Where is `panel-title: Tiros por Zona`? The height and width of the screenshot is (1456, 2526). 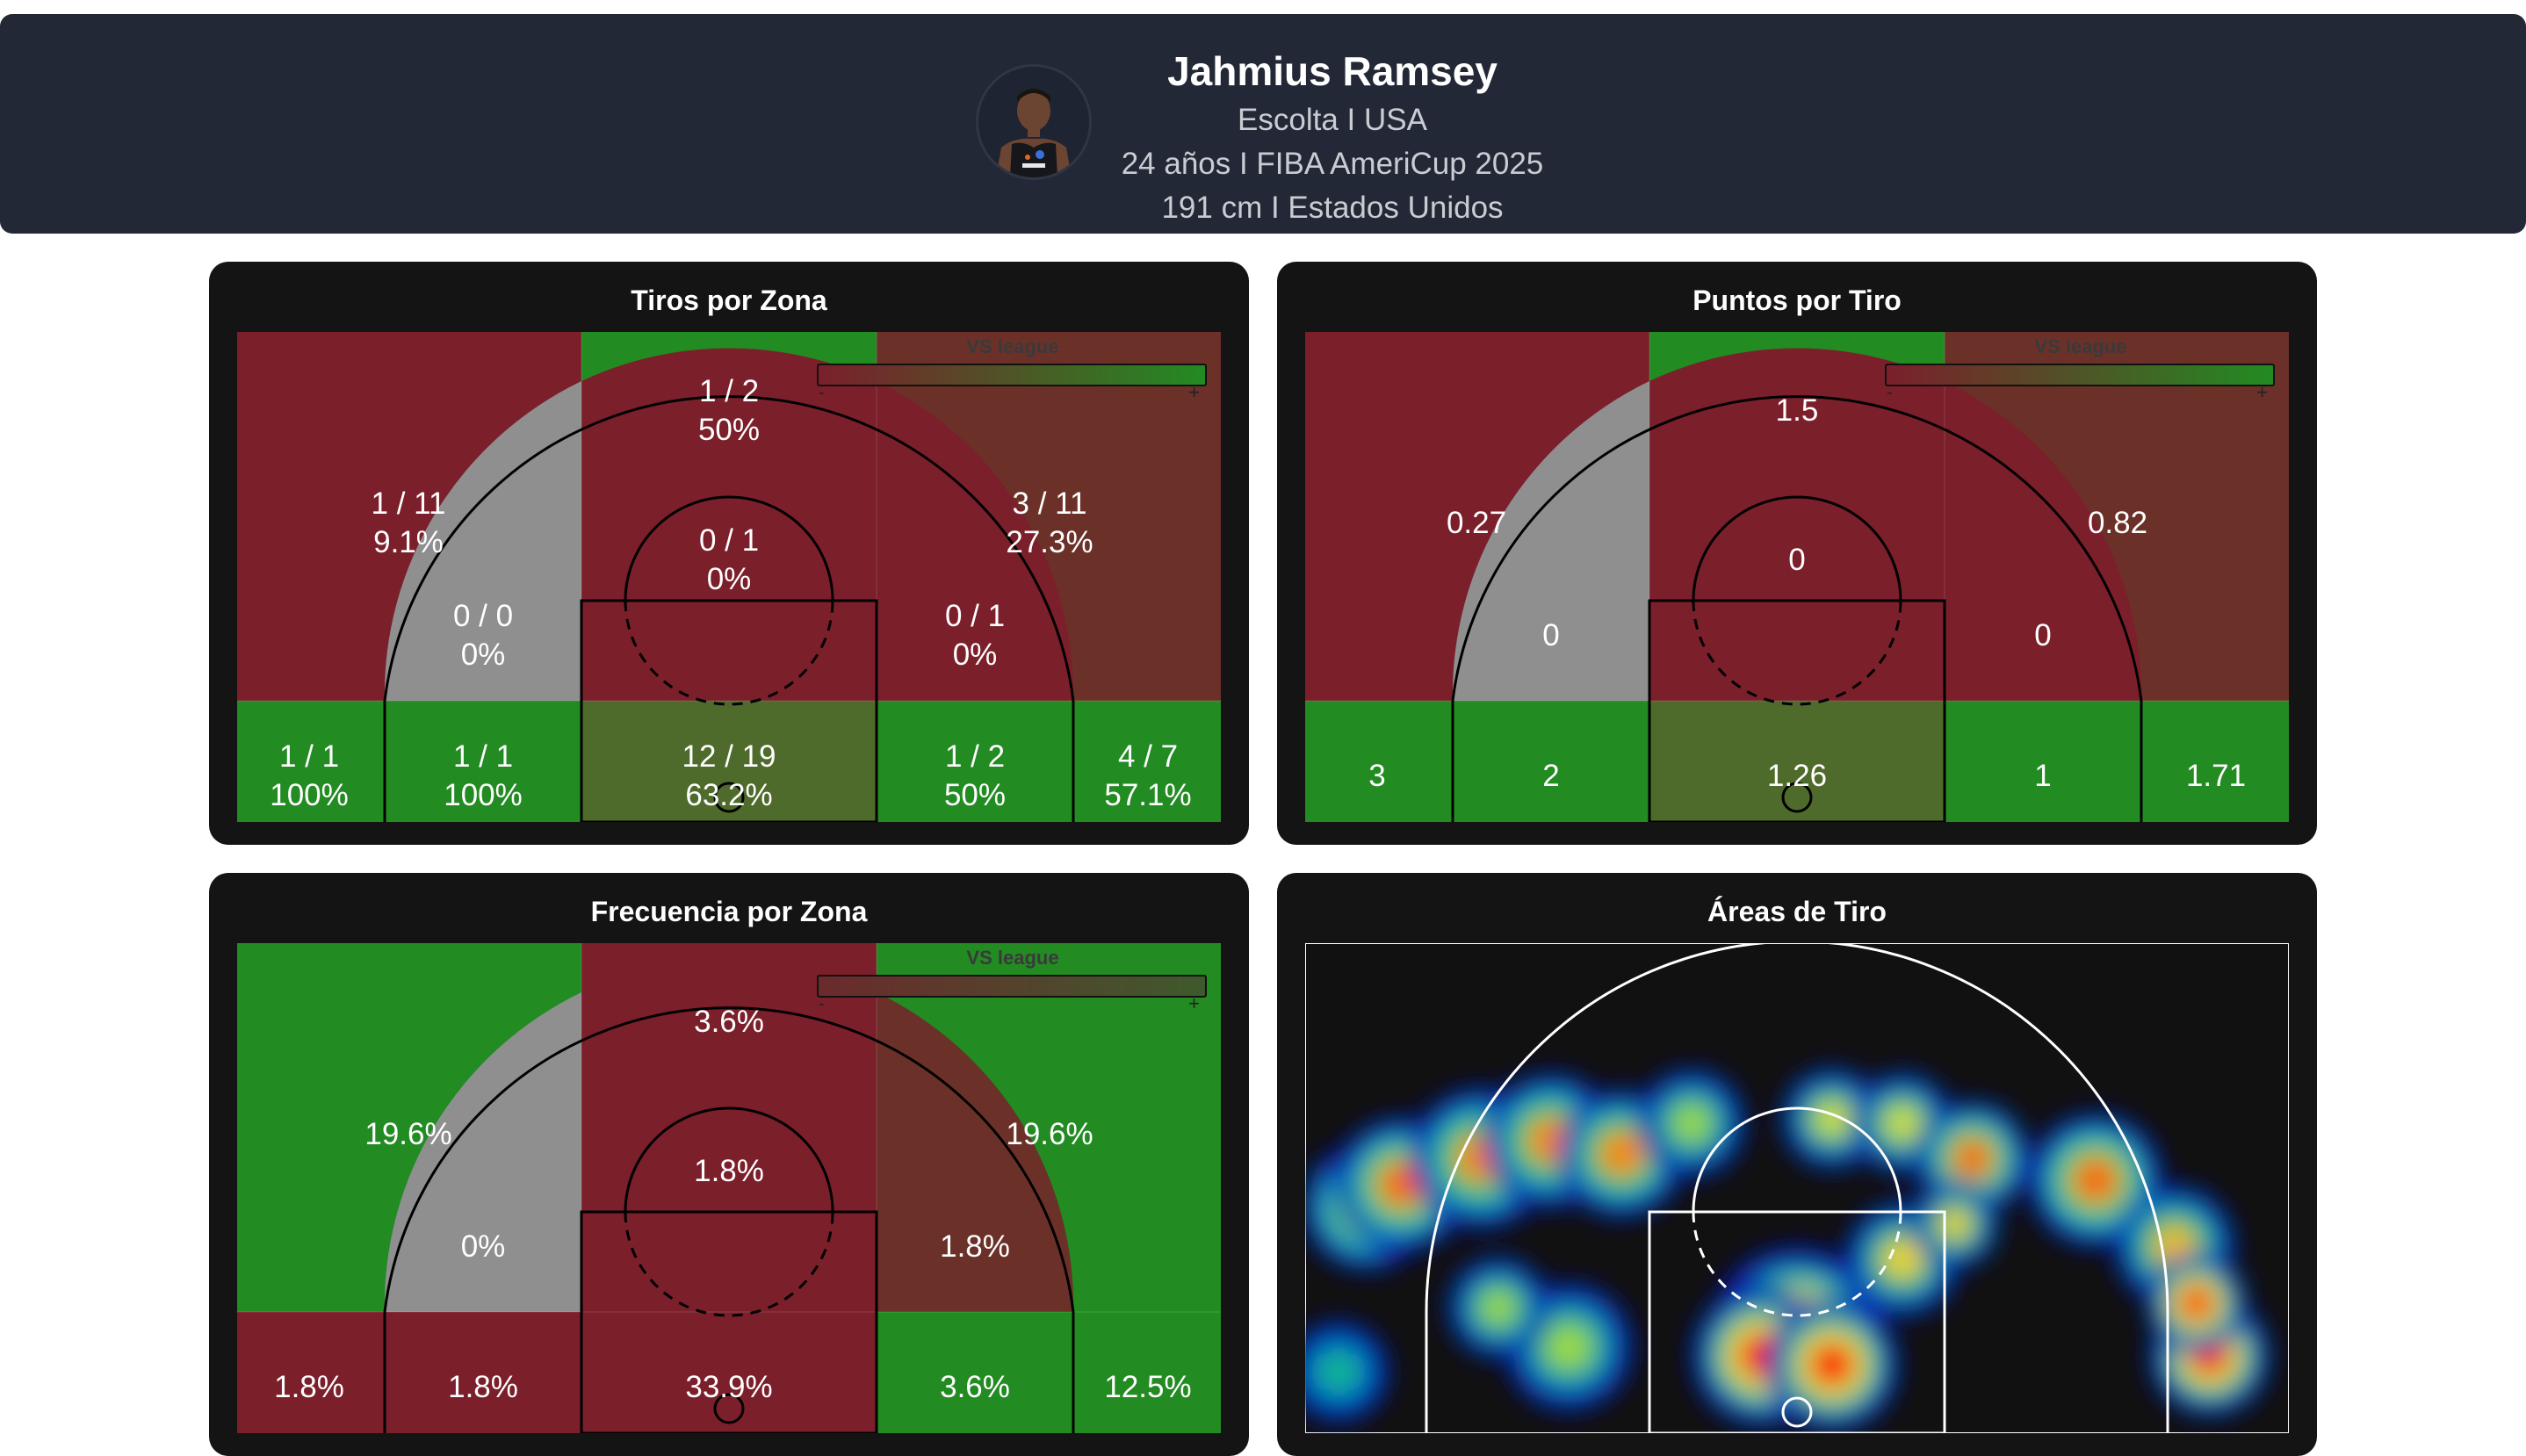
panel-title: Tiros por Zona is located at coordinates (729, 300).